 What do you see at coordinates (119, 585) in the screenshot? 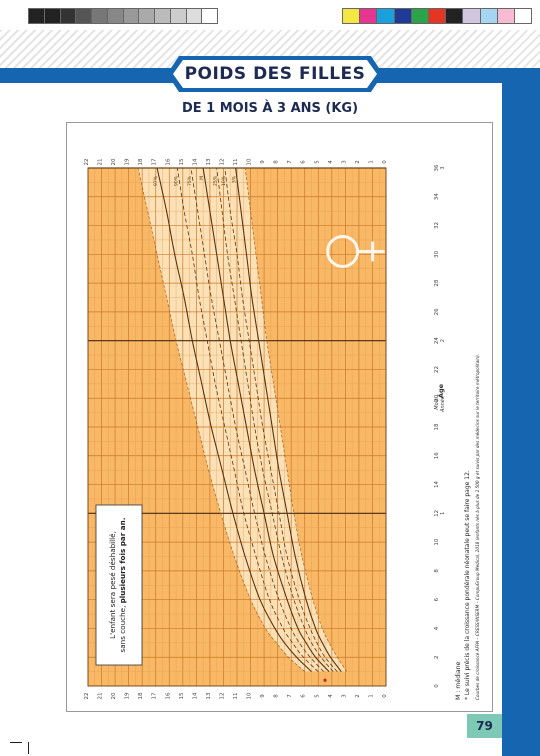
I see `note-box` at bounding box center [119, 585].